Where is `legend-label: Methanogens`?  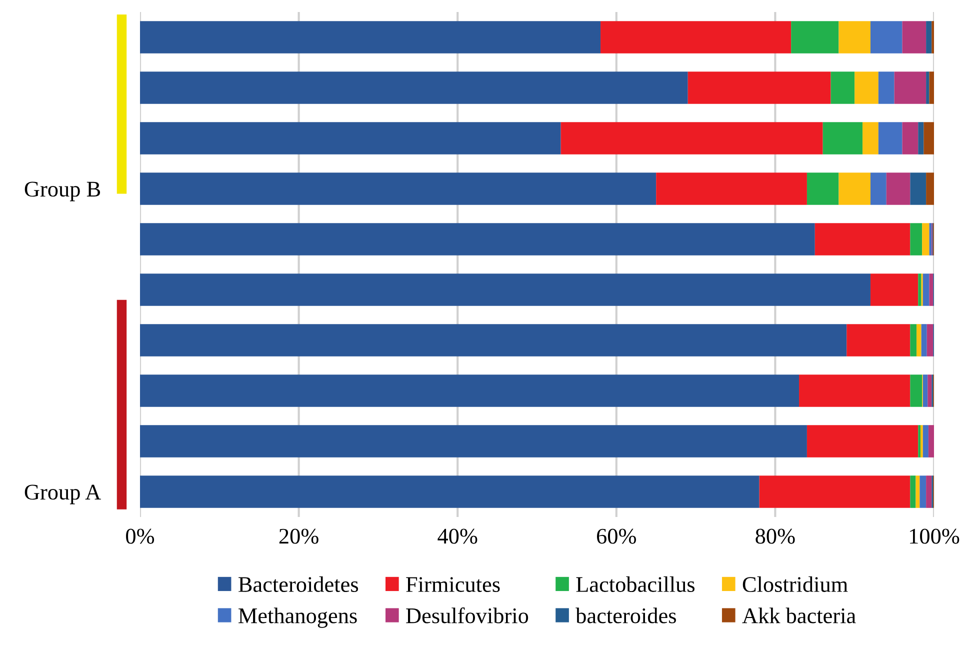 legend-label: Methanogens is located at coordinates (297, 618).